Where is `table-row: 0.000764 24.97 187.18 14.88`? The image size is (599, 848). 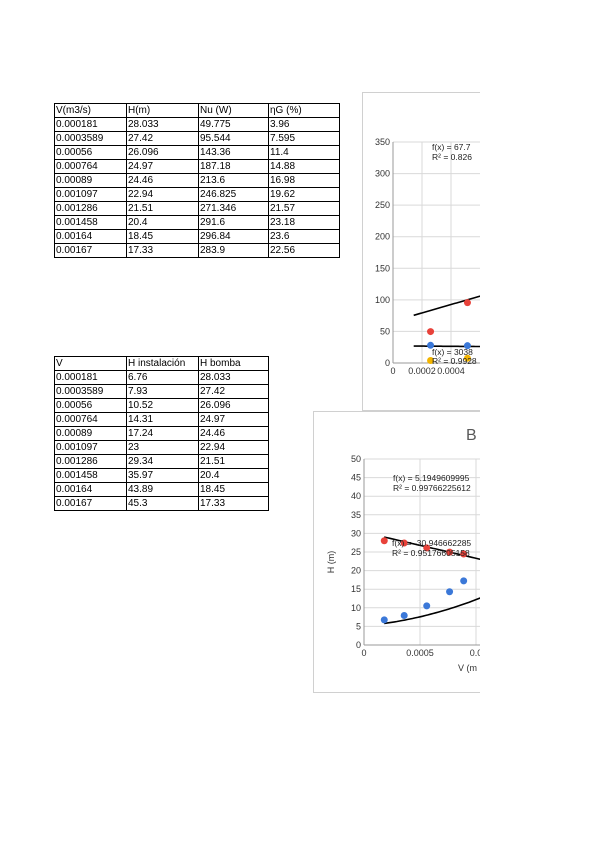
table-row: 0.000764 24.97 187.18 14.88 is located at coordinates (197, 166).